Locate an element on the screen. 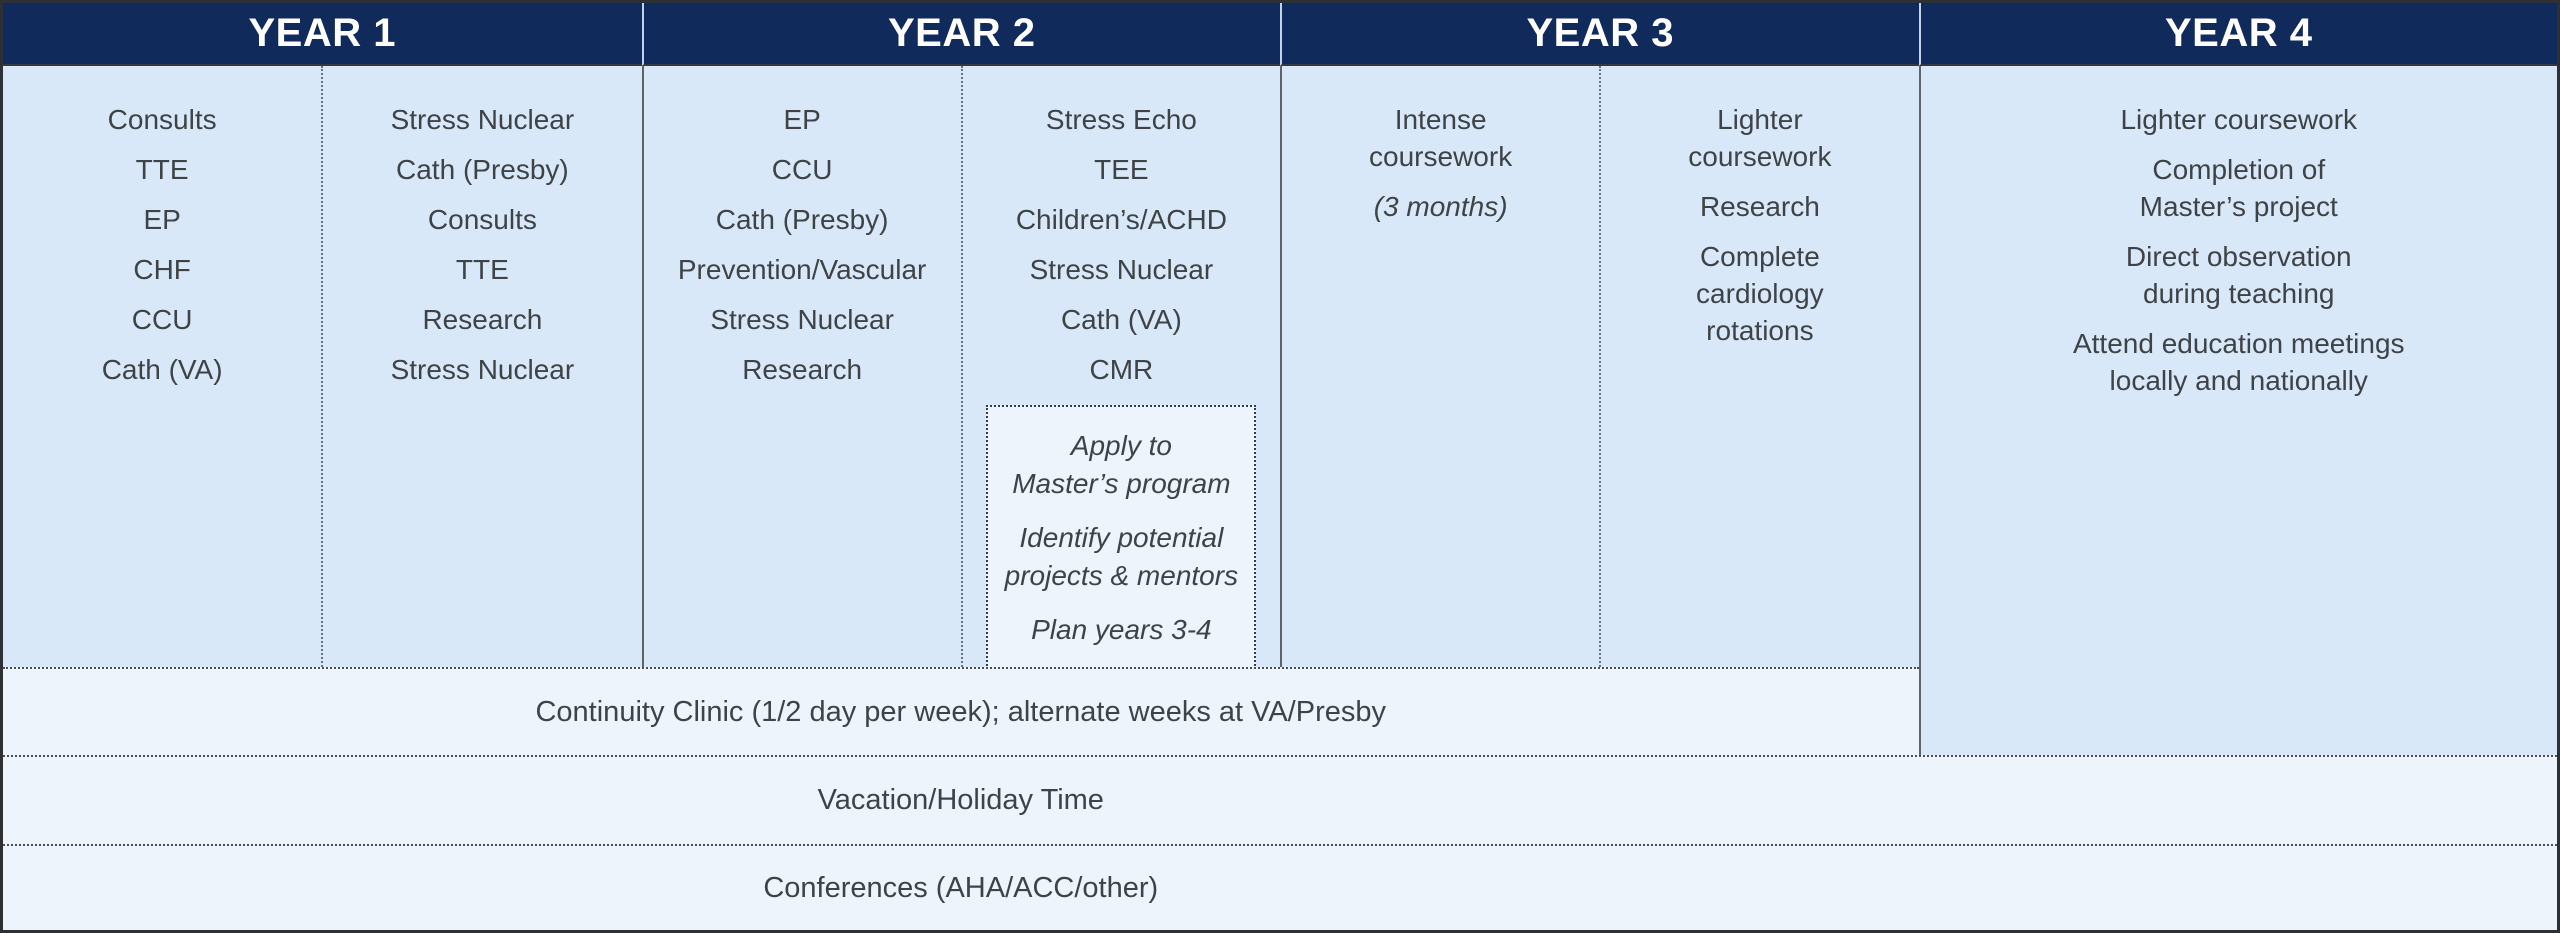 Image resolution: width=2560 pixels, height=933 pixels. conferences-label: Conferences (AHA/ACC/other) is located at coordinates (961, 887).